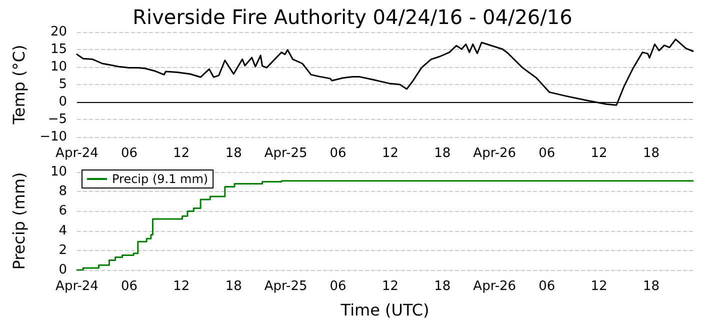 This screenshot has height=328, width=705. What do you see at coordinates (62, 250) in the screenshot?
I see `y-tick-label: 2` at bounding box center [62, 250].